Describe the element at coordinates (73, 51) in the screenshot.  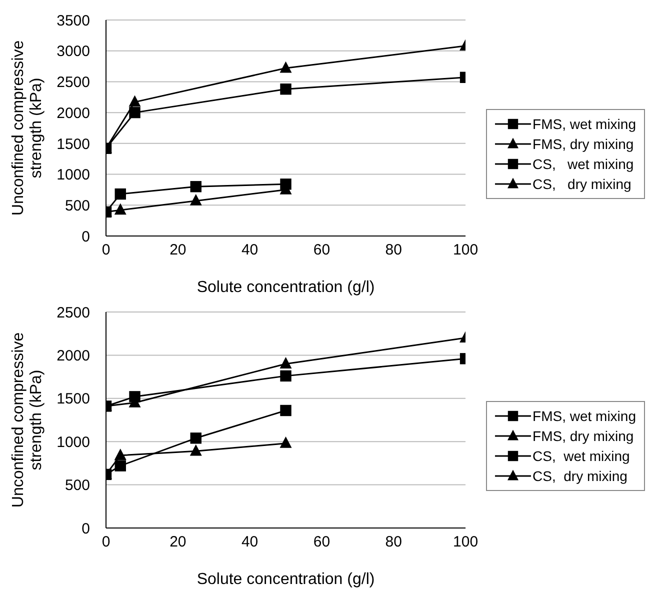
I see `y-tick-label: 3000` at that location.